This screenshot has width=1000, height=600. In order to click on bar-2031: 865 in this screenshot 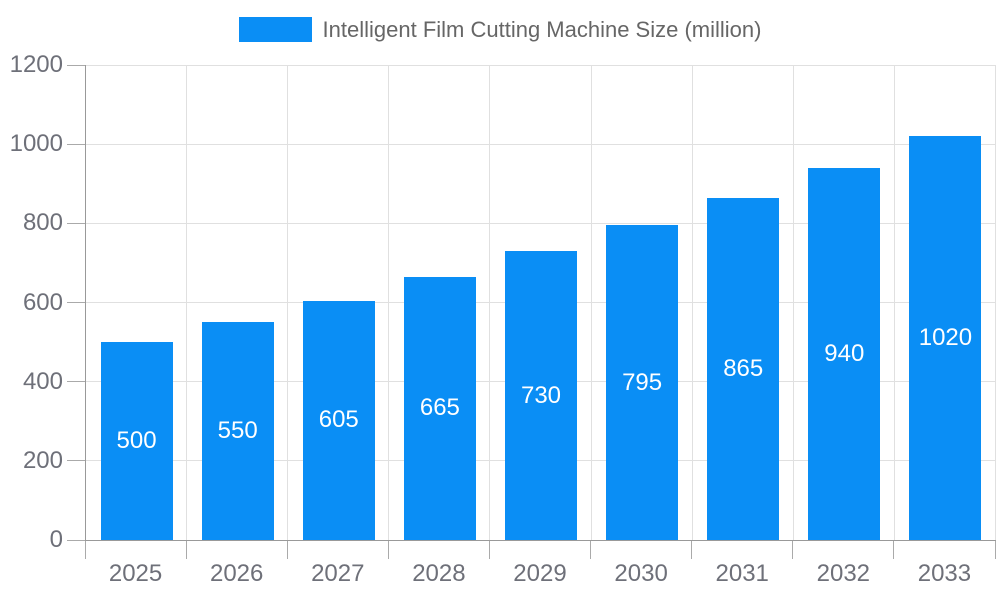, I will do `click(743, 368)`.